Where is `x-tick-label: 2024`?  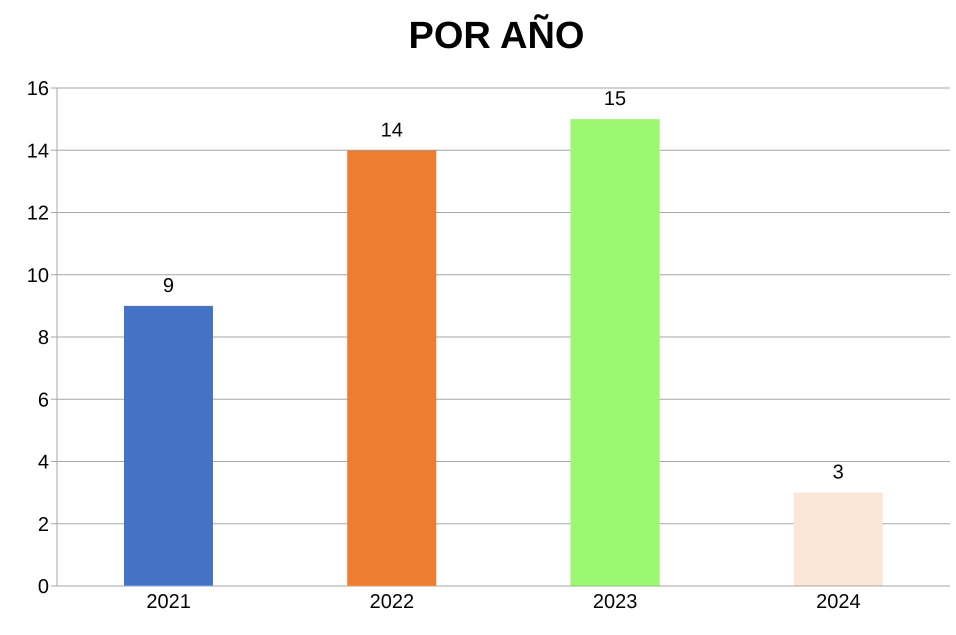 x-tick-label: 2024 is located at coordinates (838, 602).